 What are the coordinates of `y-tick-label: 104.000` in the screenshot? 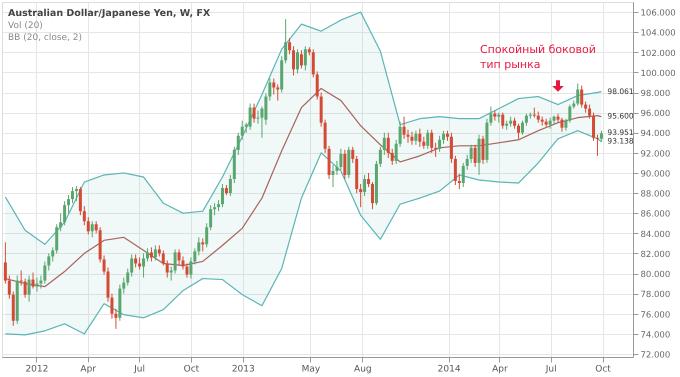 It's located at (658, 33).